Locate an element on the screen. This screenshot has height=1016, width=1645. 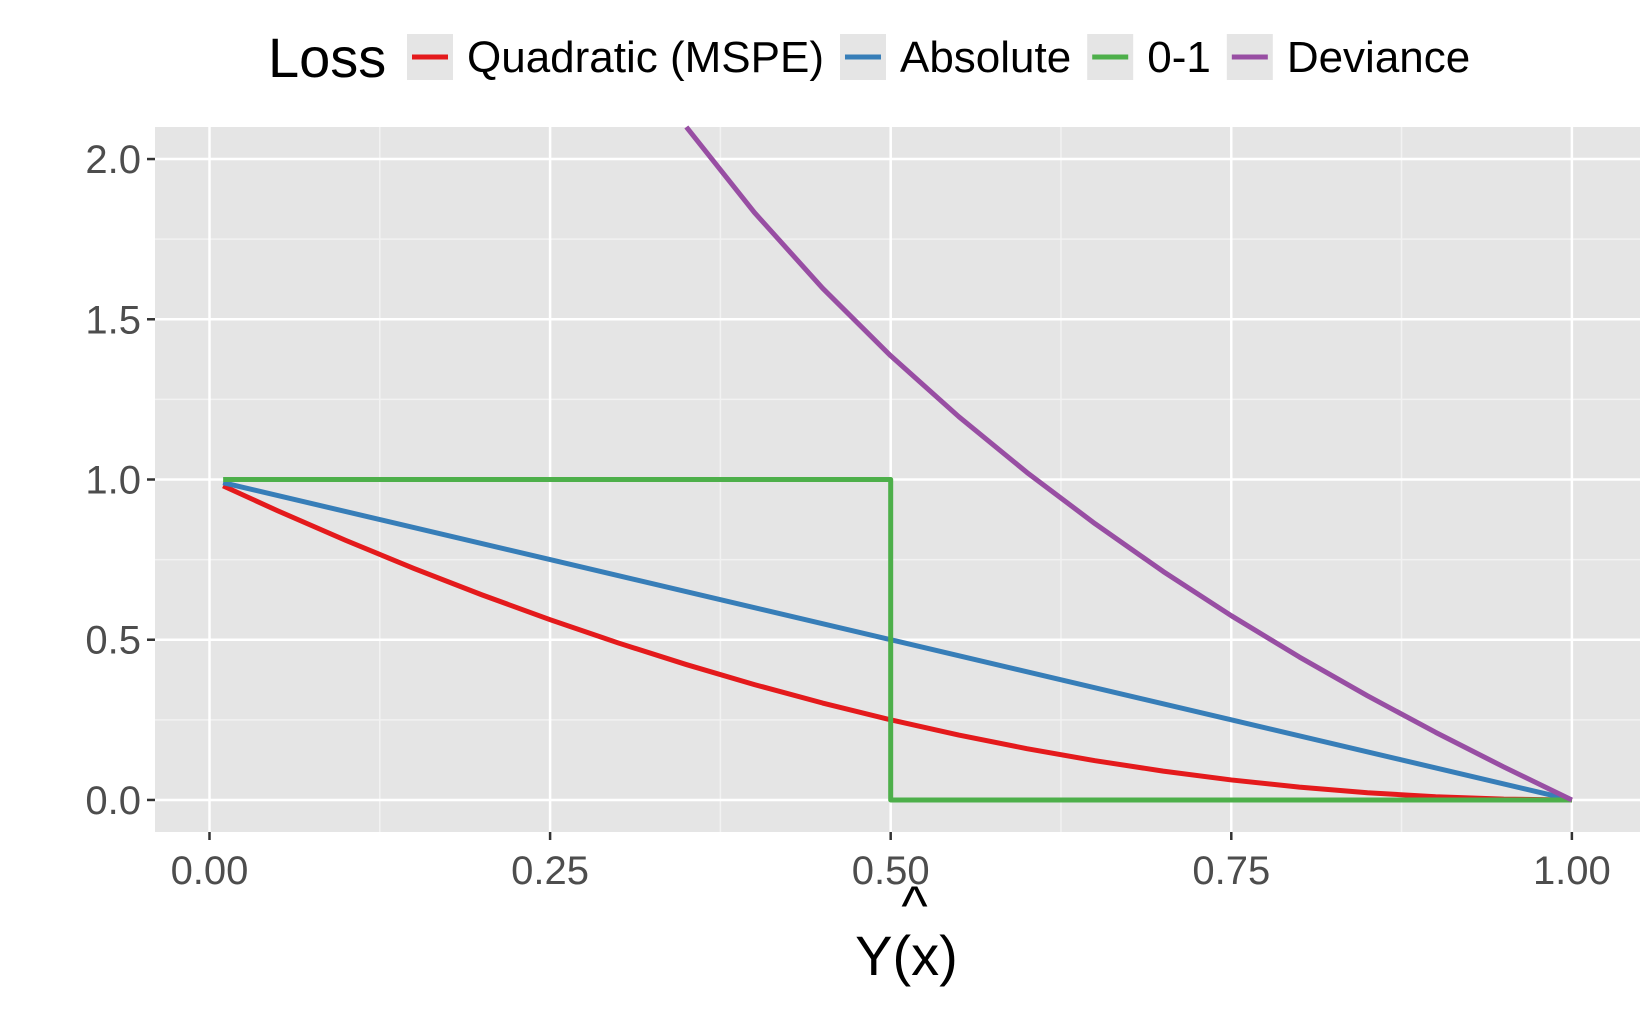
x-tick-label: 1.00 is located at coordinates (1572, 871).